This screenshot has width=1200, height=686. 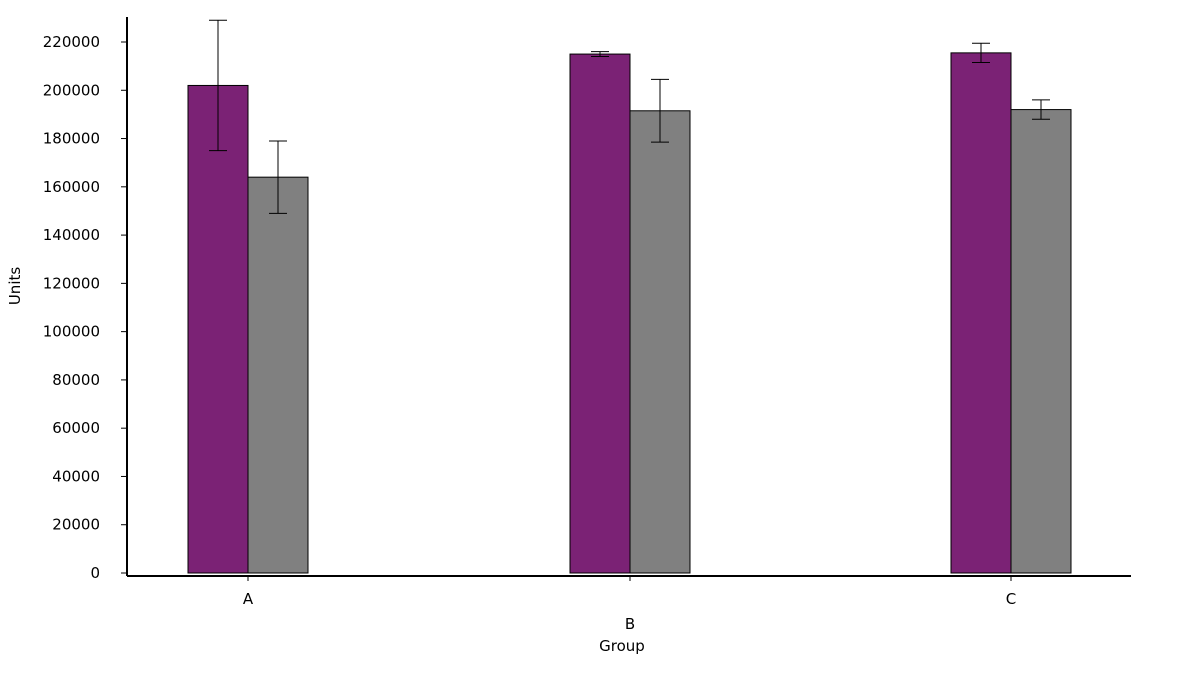 I want to click on y-tick-label: 60000, so click(x=76, y=428).